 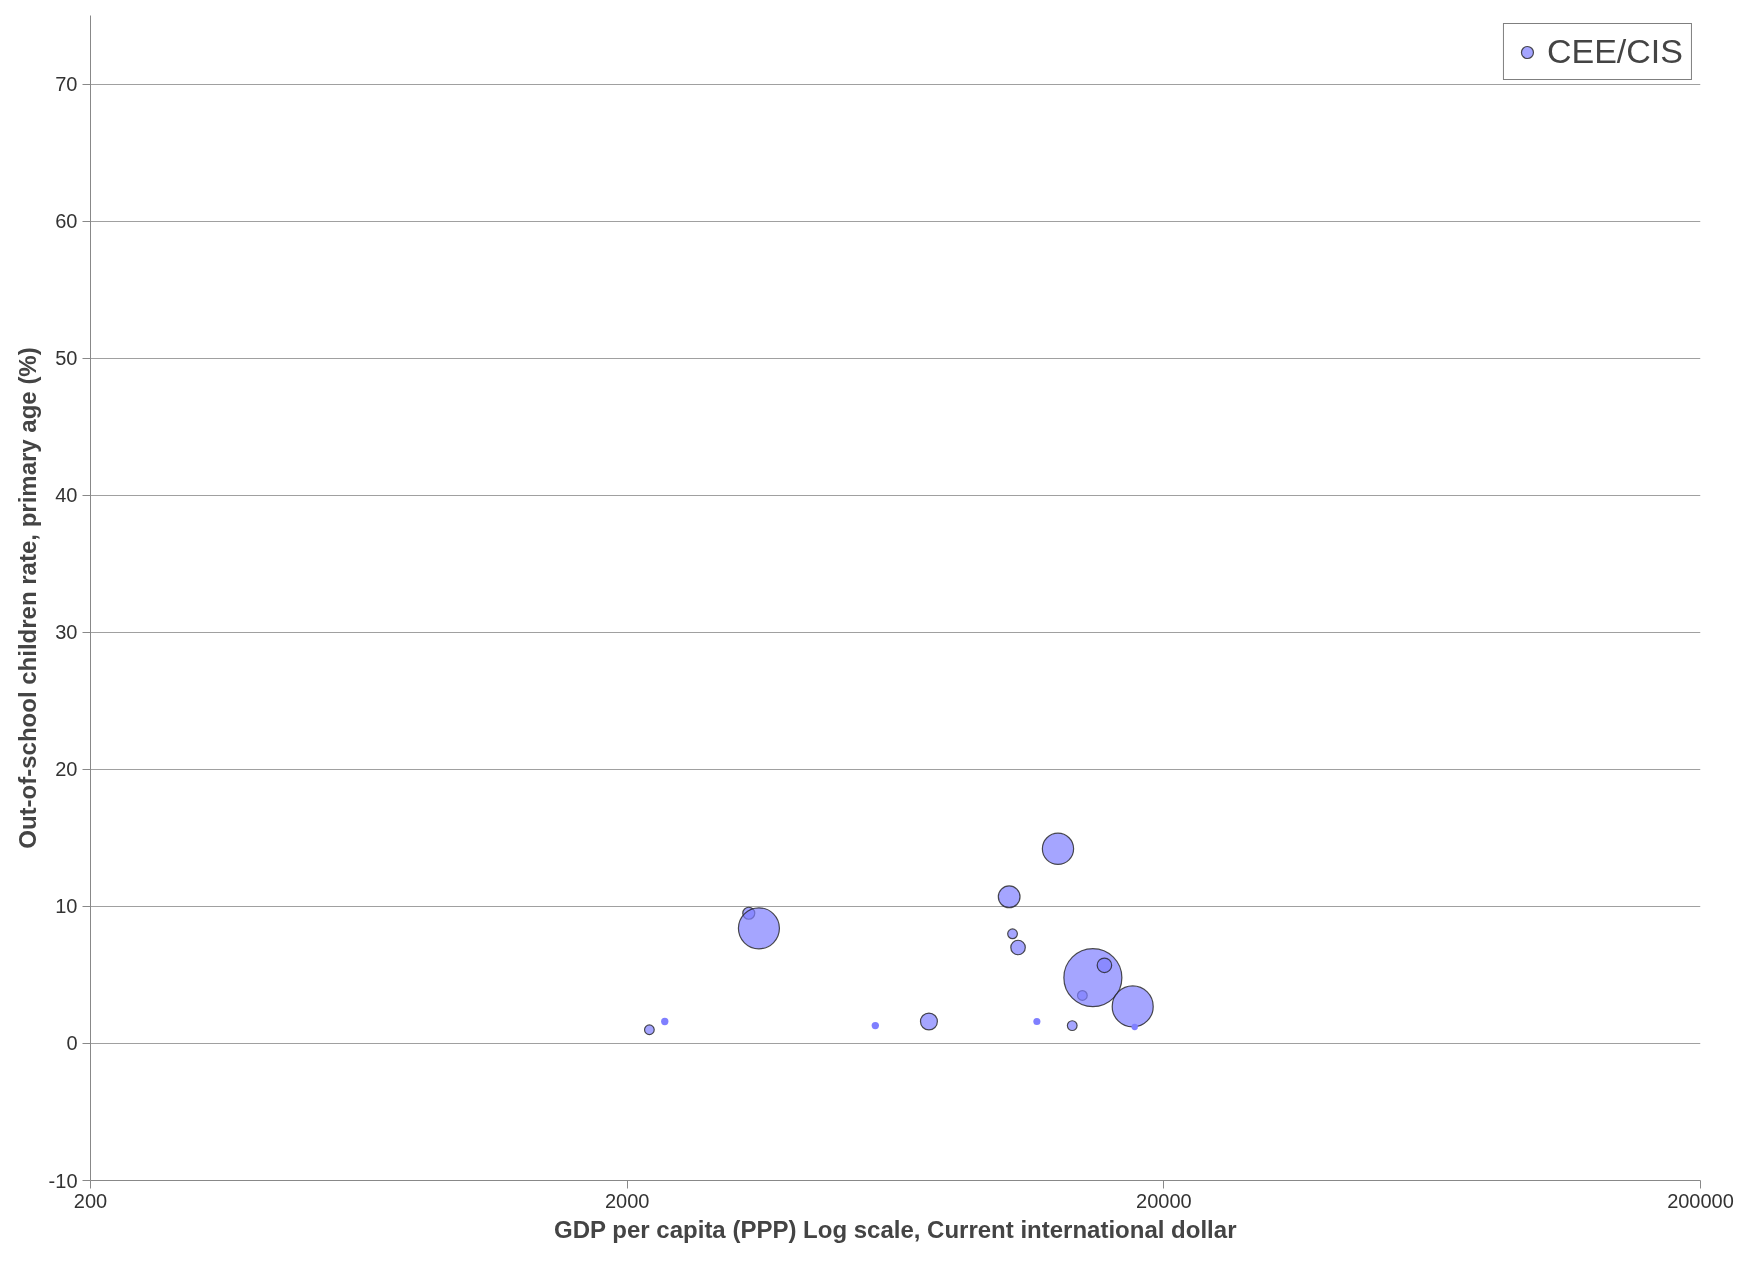 What do you see at coordinates (66, 495) in the screenshot?
I see `y-tick-label: 40` at bounding box center [66, 495].